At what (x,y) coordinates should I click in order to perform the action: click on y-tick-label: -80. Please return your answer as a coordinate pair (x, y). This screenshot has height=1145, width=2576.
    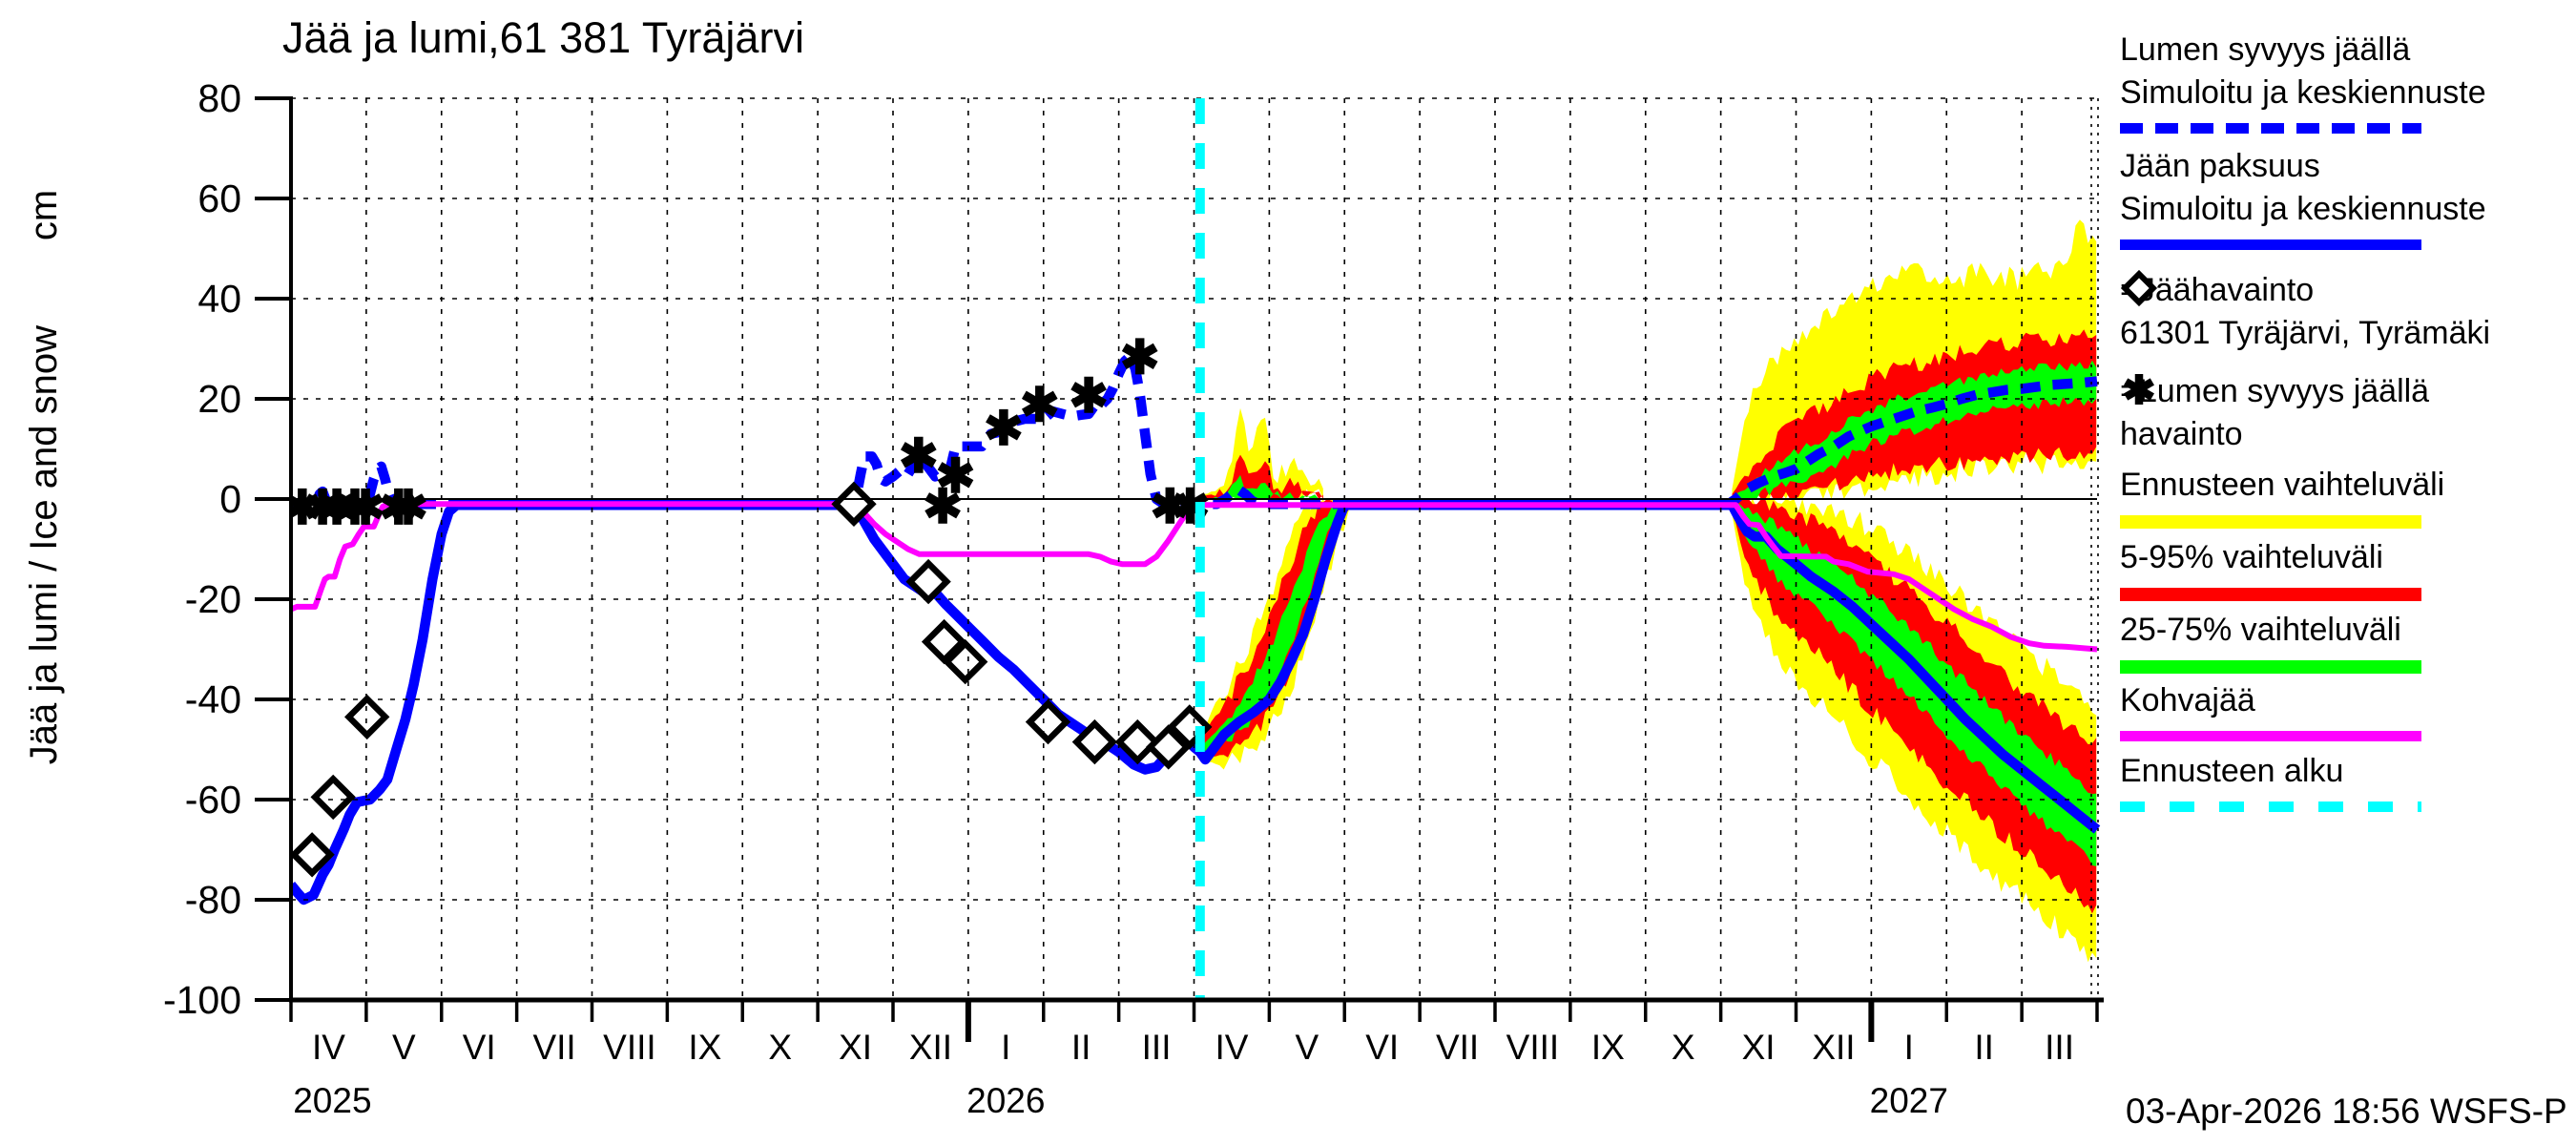
    Looking at the image, I should click on (213, 900).